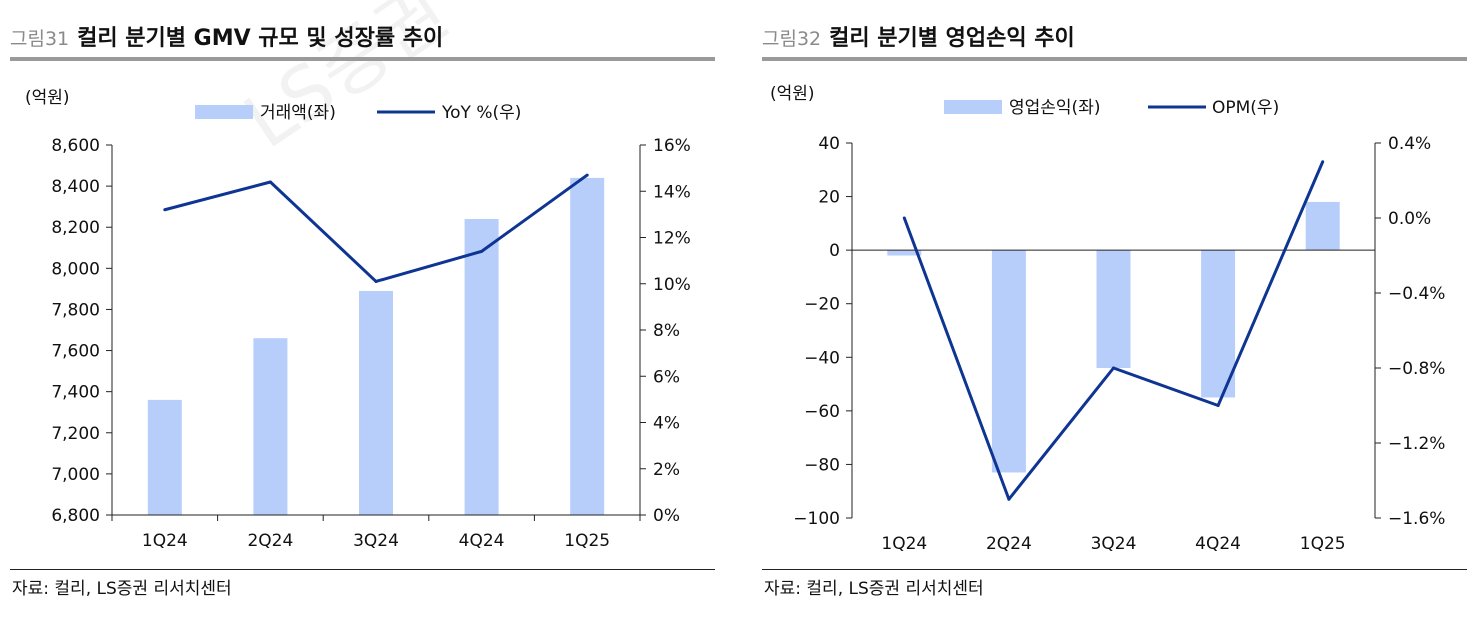 The height and width of the screenshot is (620, 1476). Describe the element at coordinates (829, 144) in the screenshot. I see `left-axis-tick-label: 40` at that location.